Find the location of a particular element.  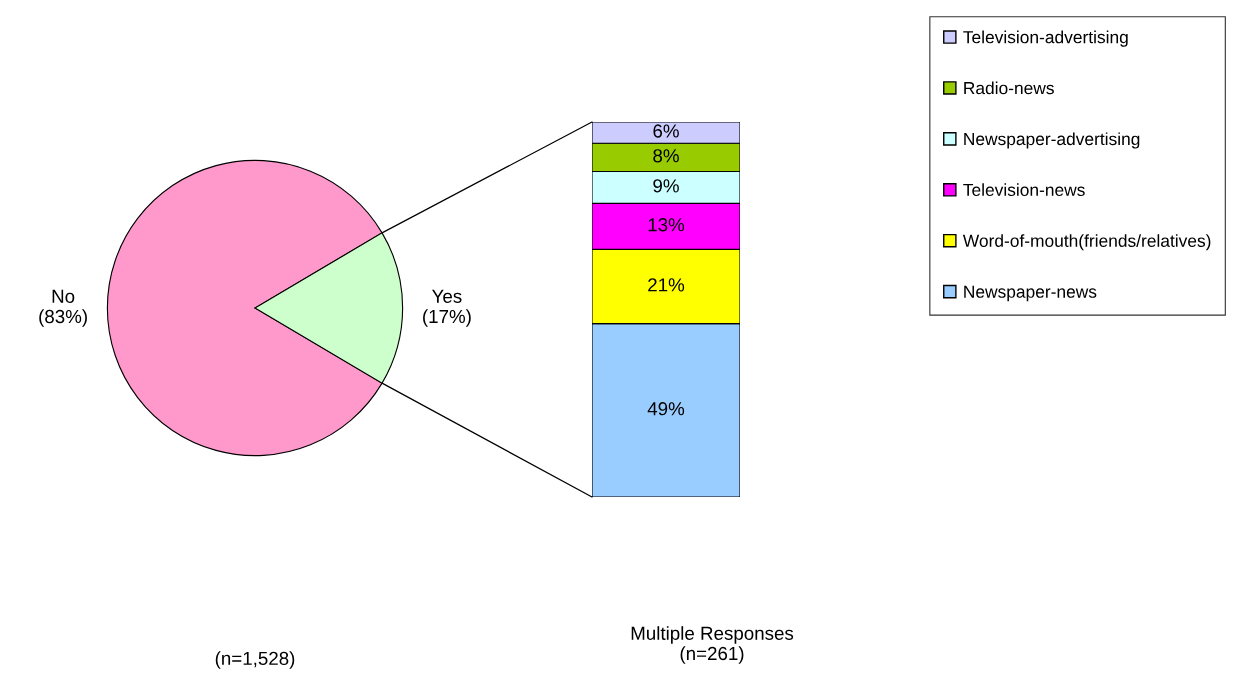

data-label: 8% is located at coordinates (666, 156).